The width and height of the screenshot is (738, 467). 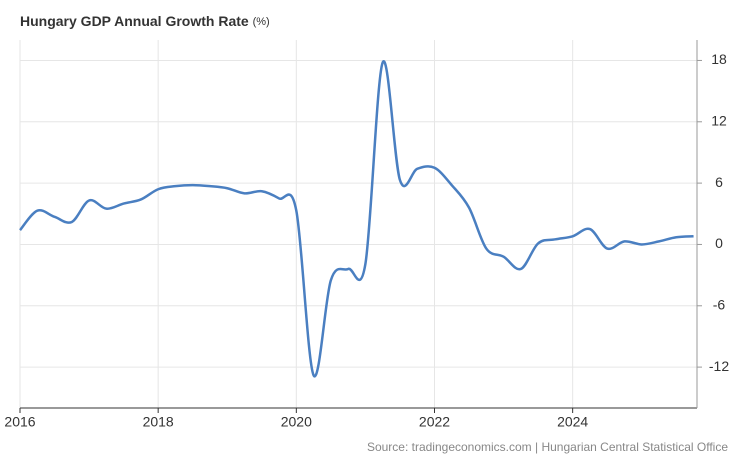 What do you see at coordinates (719, 182) in the screenshot?
I see `y-tick-label: 6` at bounding box center [719, 182].